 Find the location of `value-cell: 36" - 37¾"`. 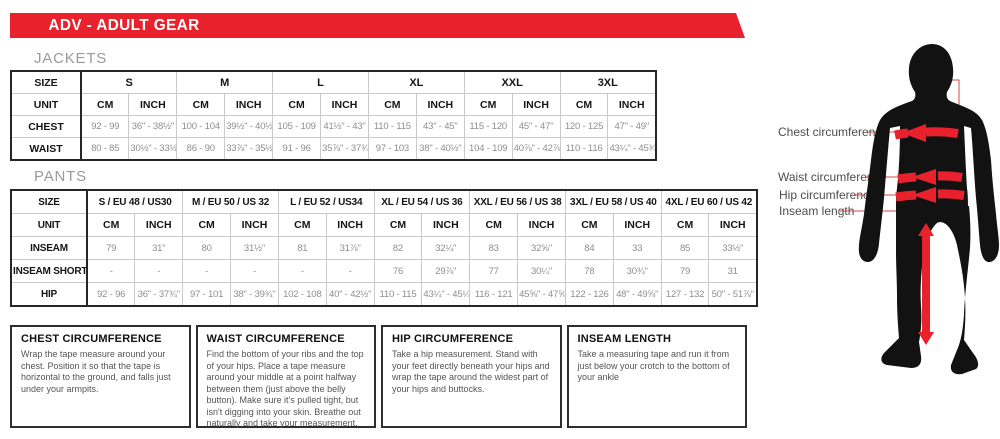

value-cell: 36" - 37¾" is located at coordinates (159, 294).